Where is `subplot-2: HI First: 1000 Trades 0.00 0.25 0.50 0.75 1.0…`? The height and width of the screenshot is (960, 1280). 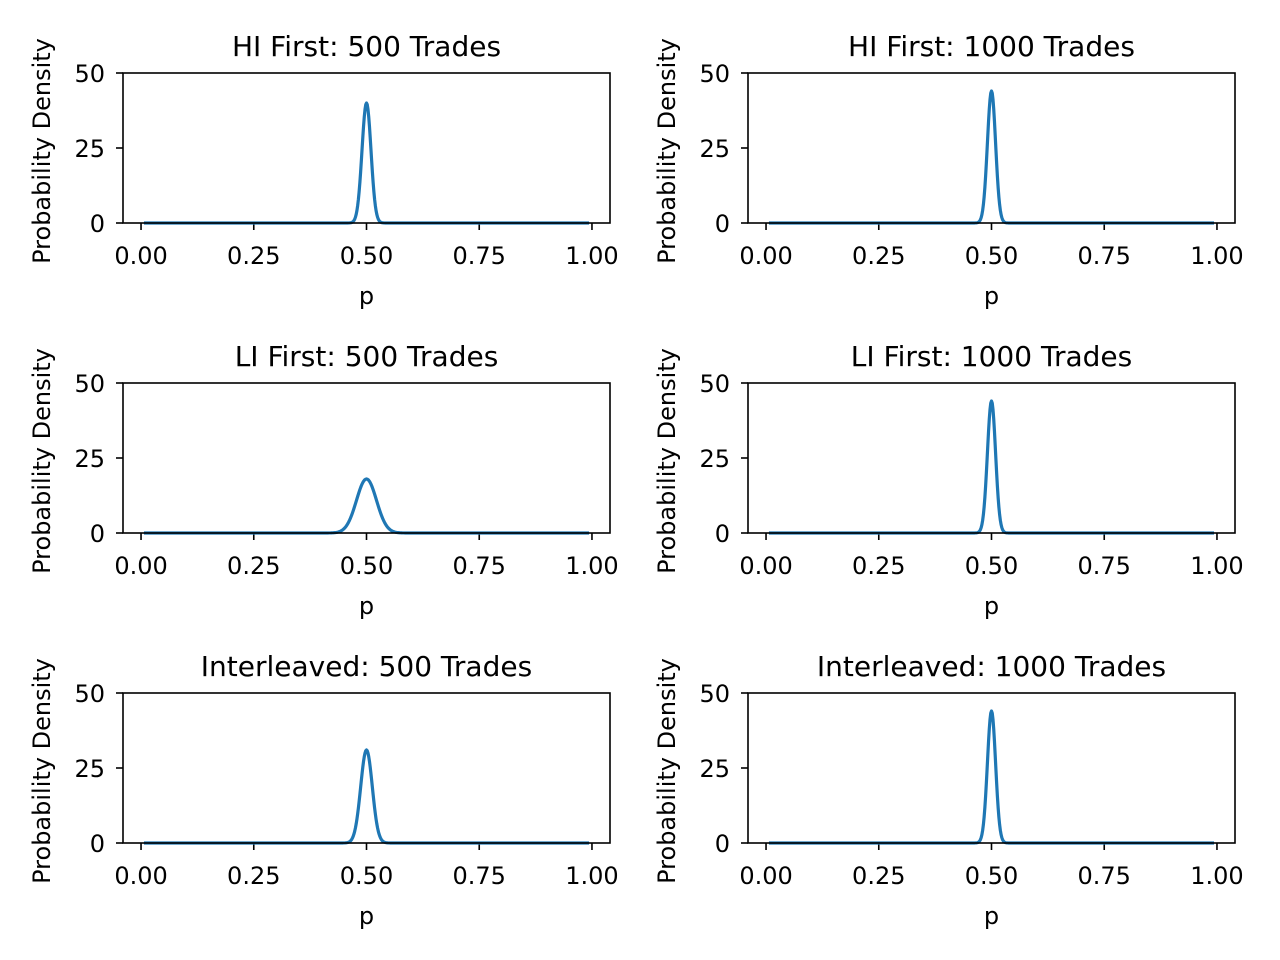 subplot-2: HI First: 1000 Trades 0.00 0.25 0.50 0.75 1.0… is located at coordinates (948, 170).